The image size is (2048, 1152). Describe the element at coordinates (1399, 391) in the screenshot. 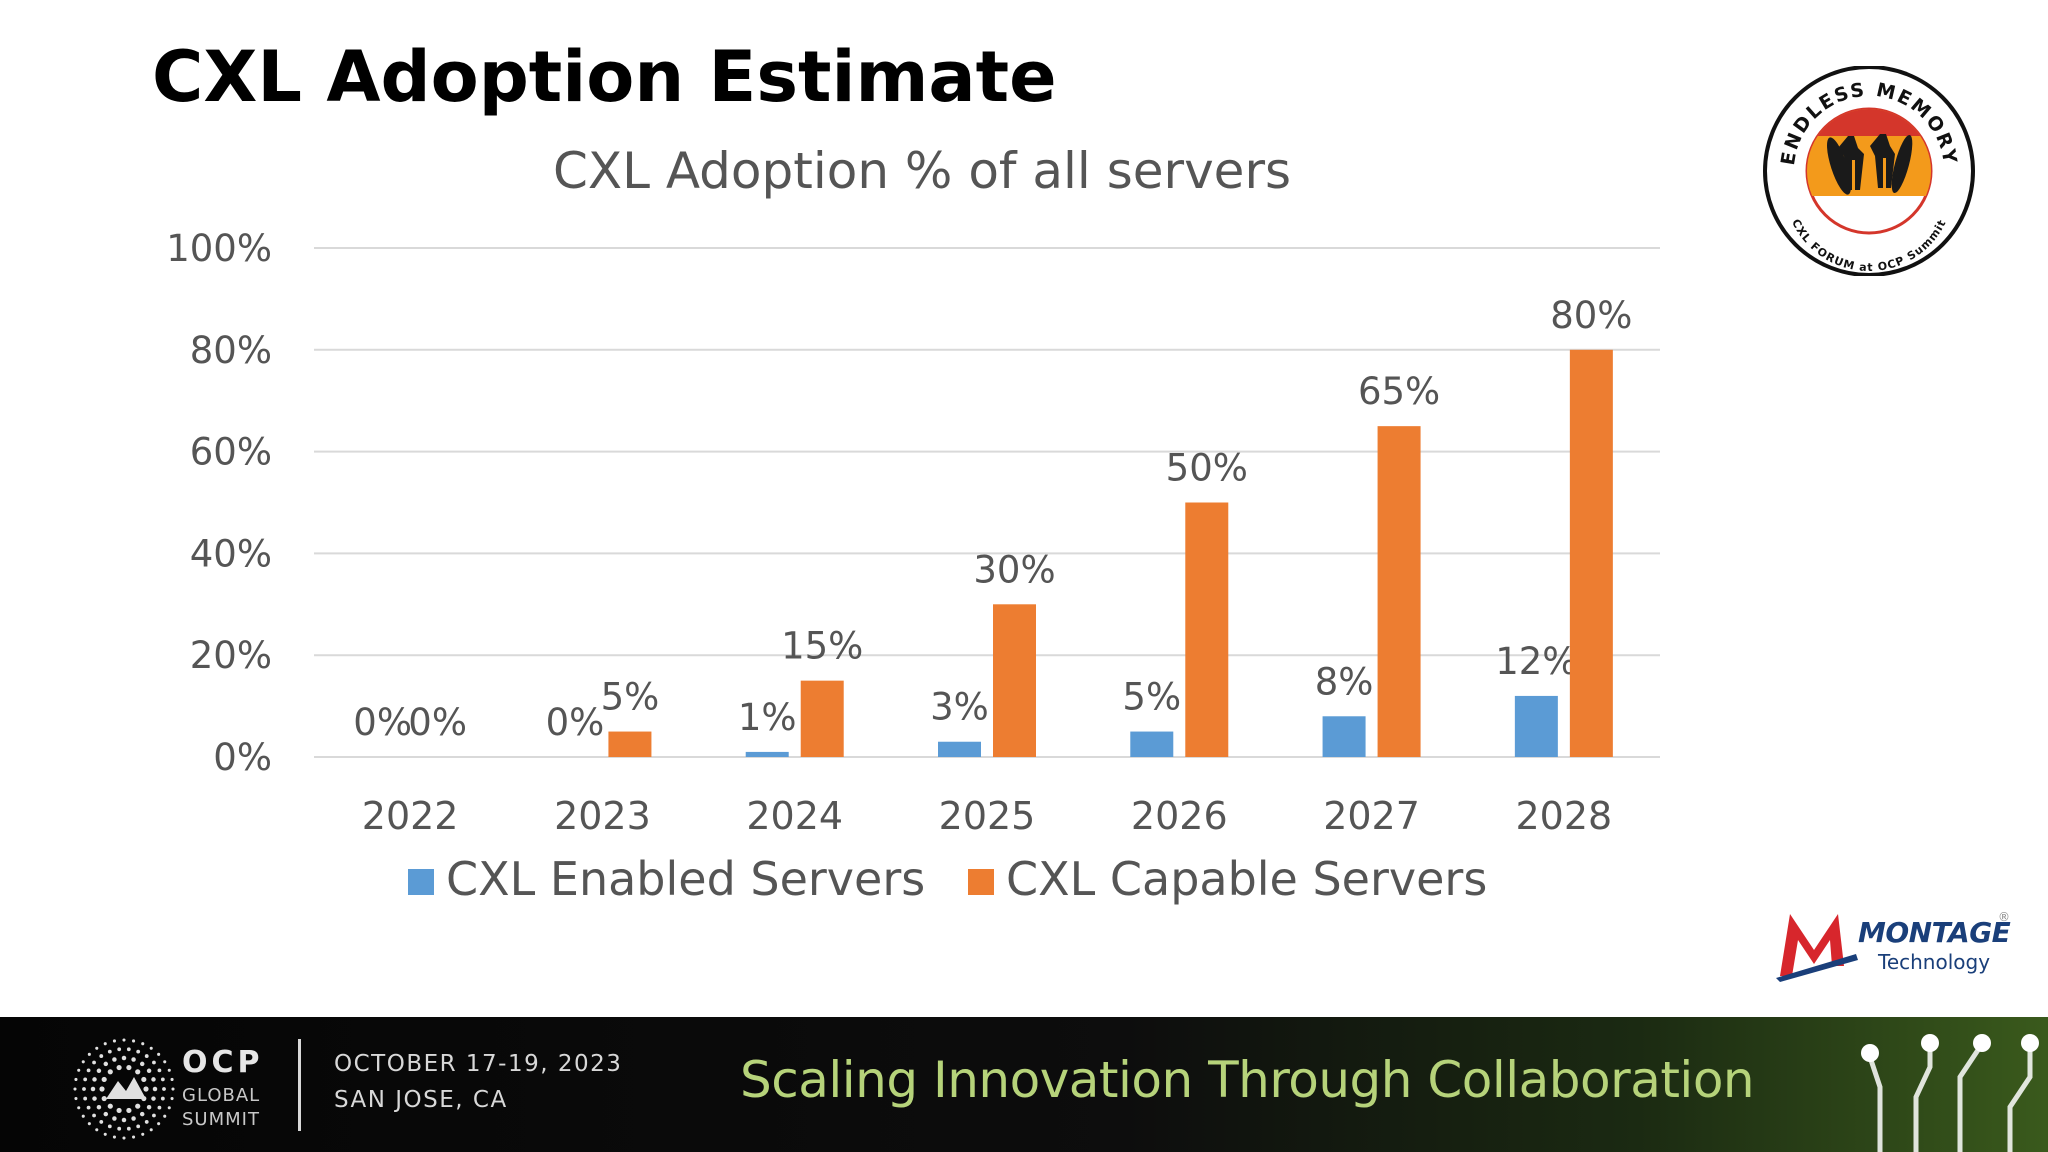

I see `data-label-capable: 65%` at that location.